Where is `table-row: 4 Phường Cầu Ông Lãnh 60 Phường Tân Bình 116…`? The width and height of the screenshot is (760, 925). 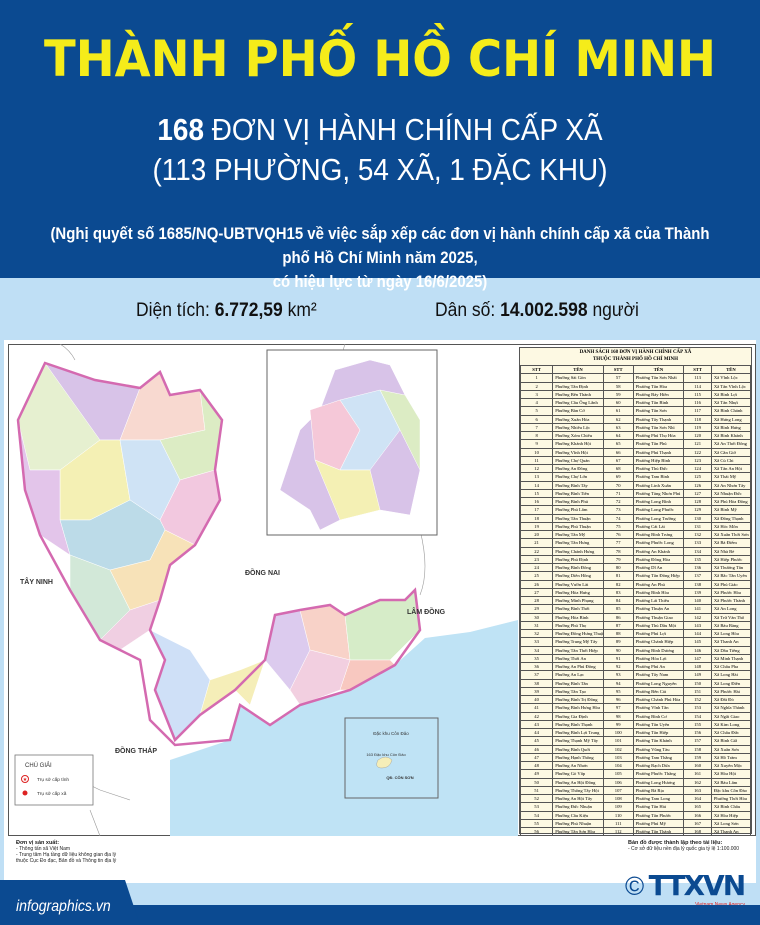
table-row: 4 Phường Cầu Ông Lãnh 60 Phường Tân Bình 116… is located at coordinates (635, 402).